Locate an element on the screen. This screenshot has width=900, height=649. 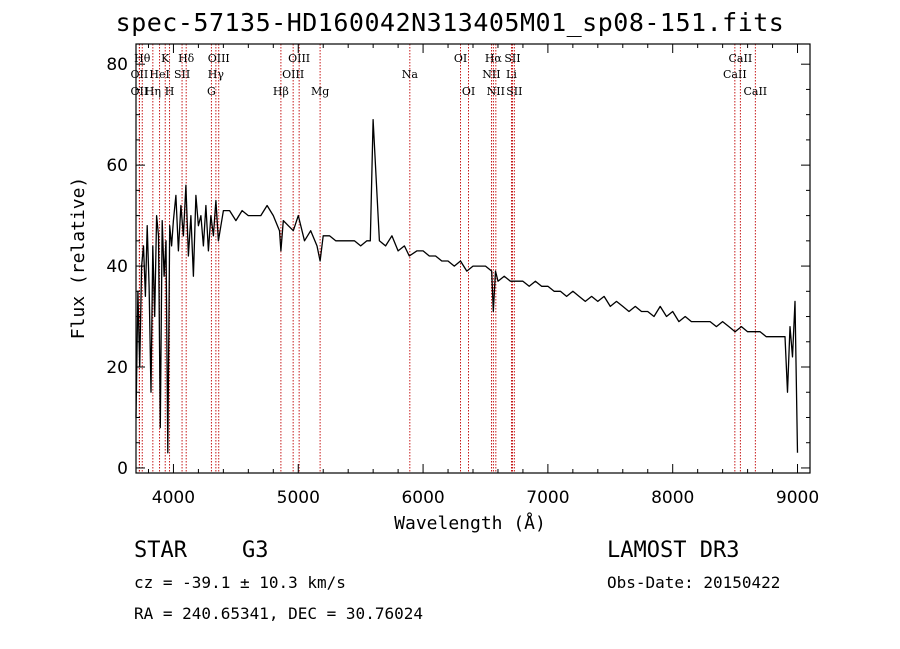
marker-label-18: OI is located at coordinates (468, 91).